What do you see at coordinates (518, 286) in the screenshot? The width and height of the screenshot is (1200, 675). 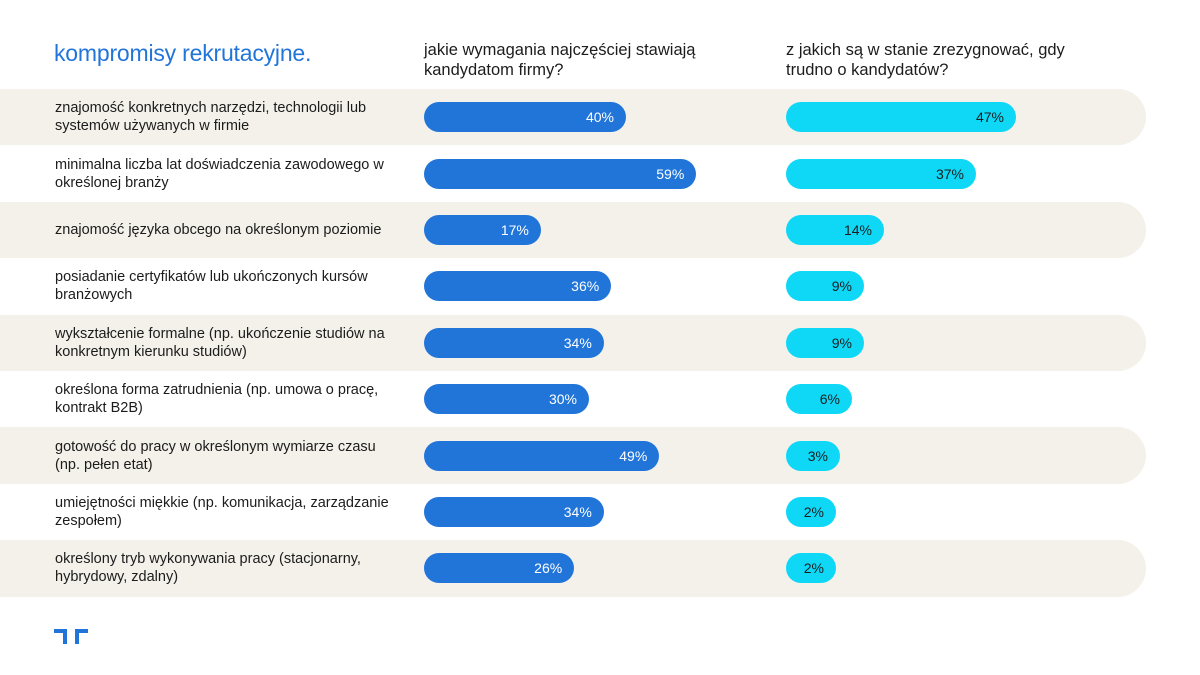 I see `bar-demand: 36%` at bounding box center [518, 286].